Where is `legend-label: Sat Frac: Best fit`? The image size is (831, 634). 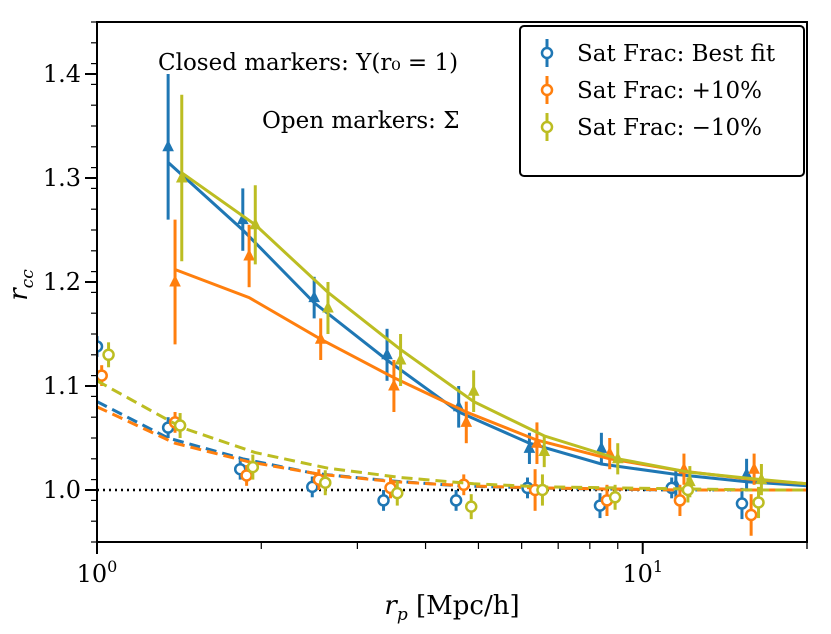
legend-label: Sat Frac: Best fit is located at coordinates (676, 54).